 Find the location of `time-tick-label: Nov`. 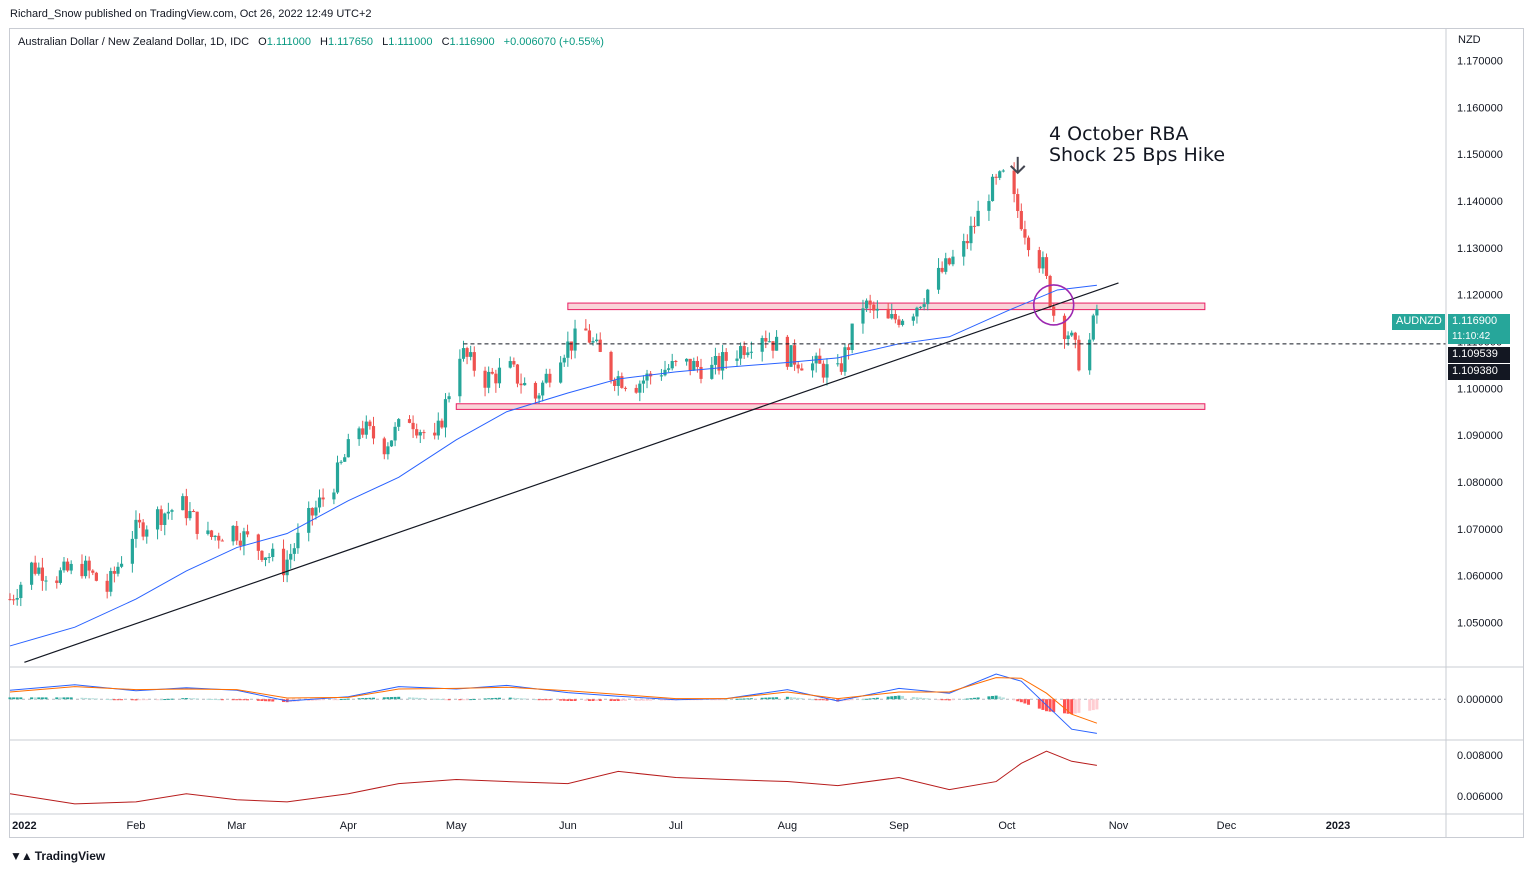

time-tick-label: Nov is located at coordinates (1119, 826).